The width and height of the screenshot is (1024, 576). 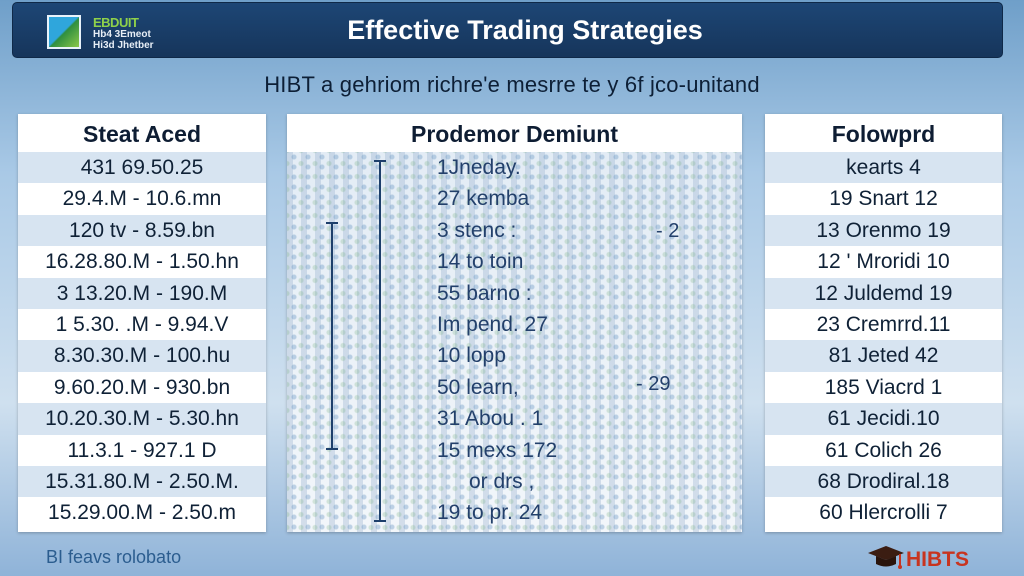 I want to click on list-item: 8.30.30.M - 100.hu, so click(x=142, y=356).